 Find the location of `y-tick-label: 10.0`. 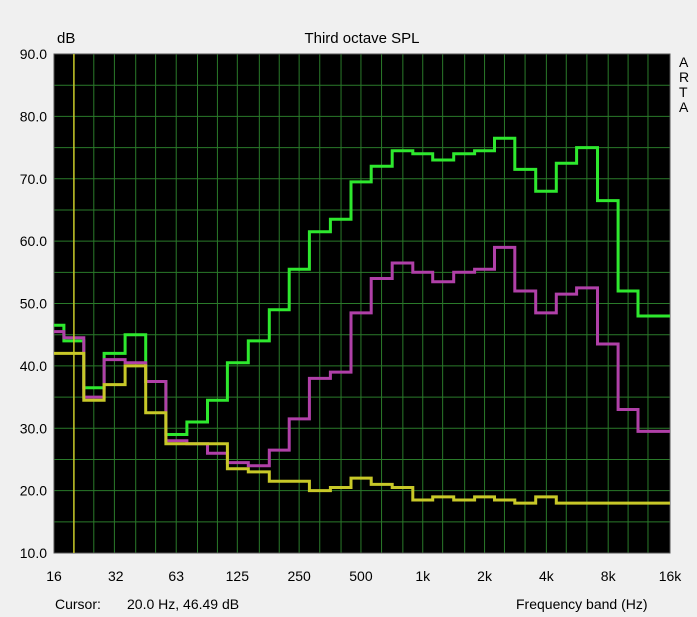

y-tick-label: 10.0 is located at coordinates (33, 553).